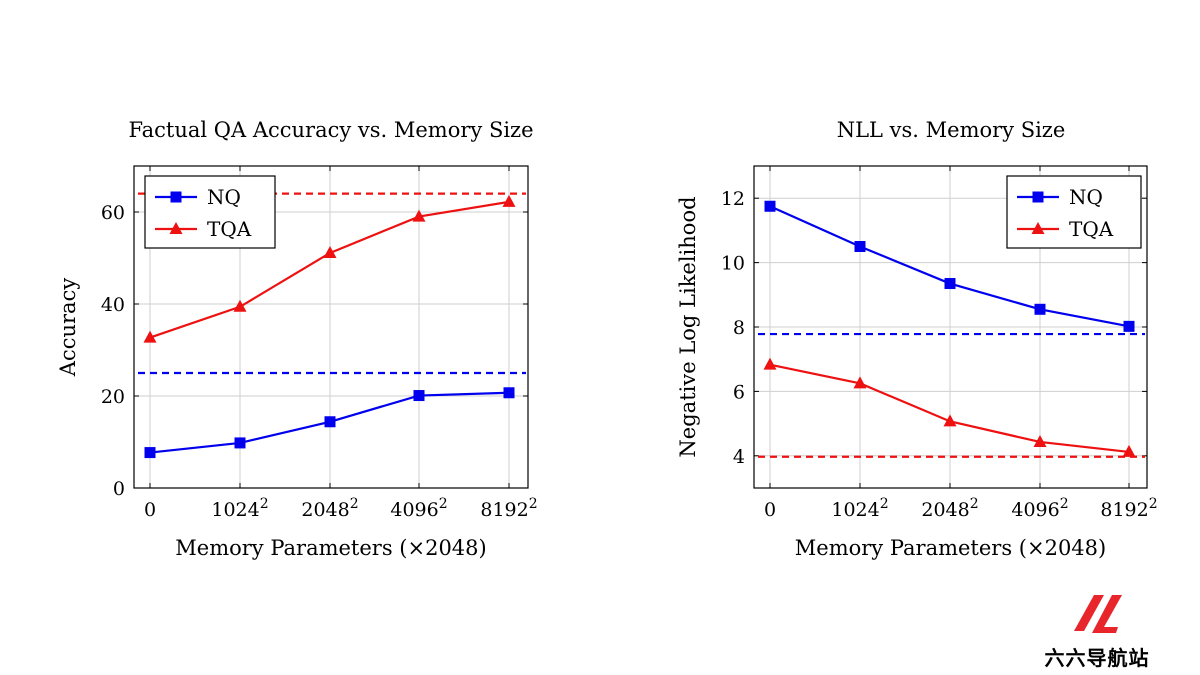 The image size is (1200, 675). Describe the element at coordinates (739, 392) in the screenshot. I see `y-tick-label: 6` at that location.